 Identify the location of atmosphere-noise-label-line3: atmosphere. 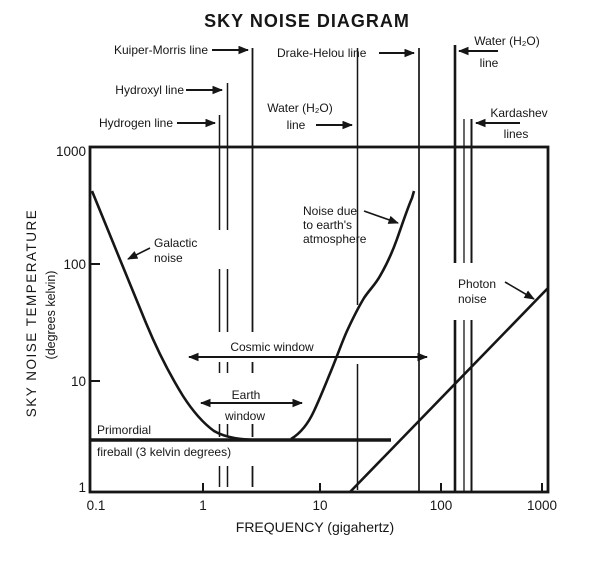
(335, 239).